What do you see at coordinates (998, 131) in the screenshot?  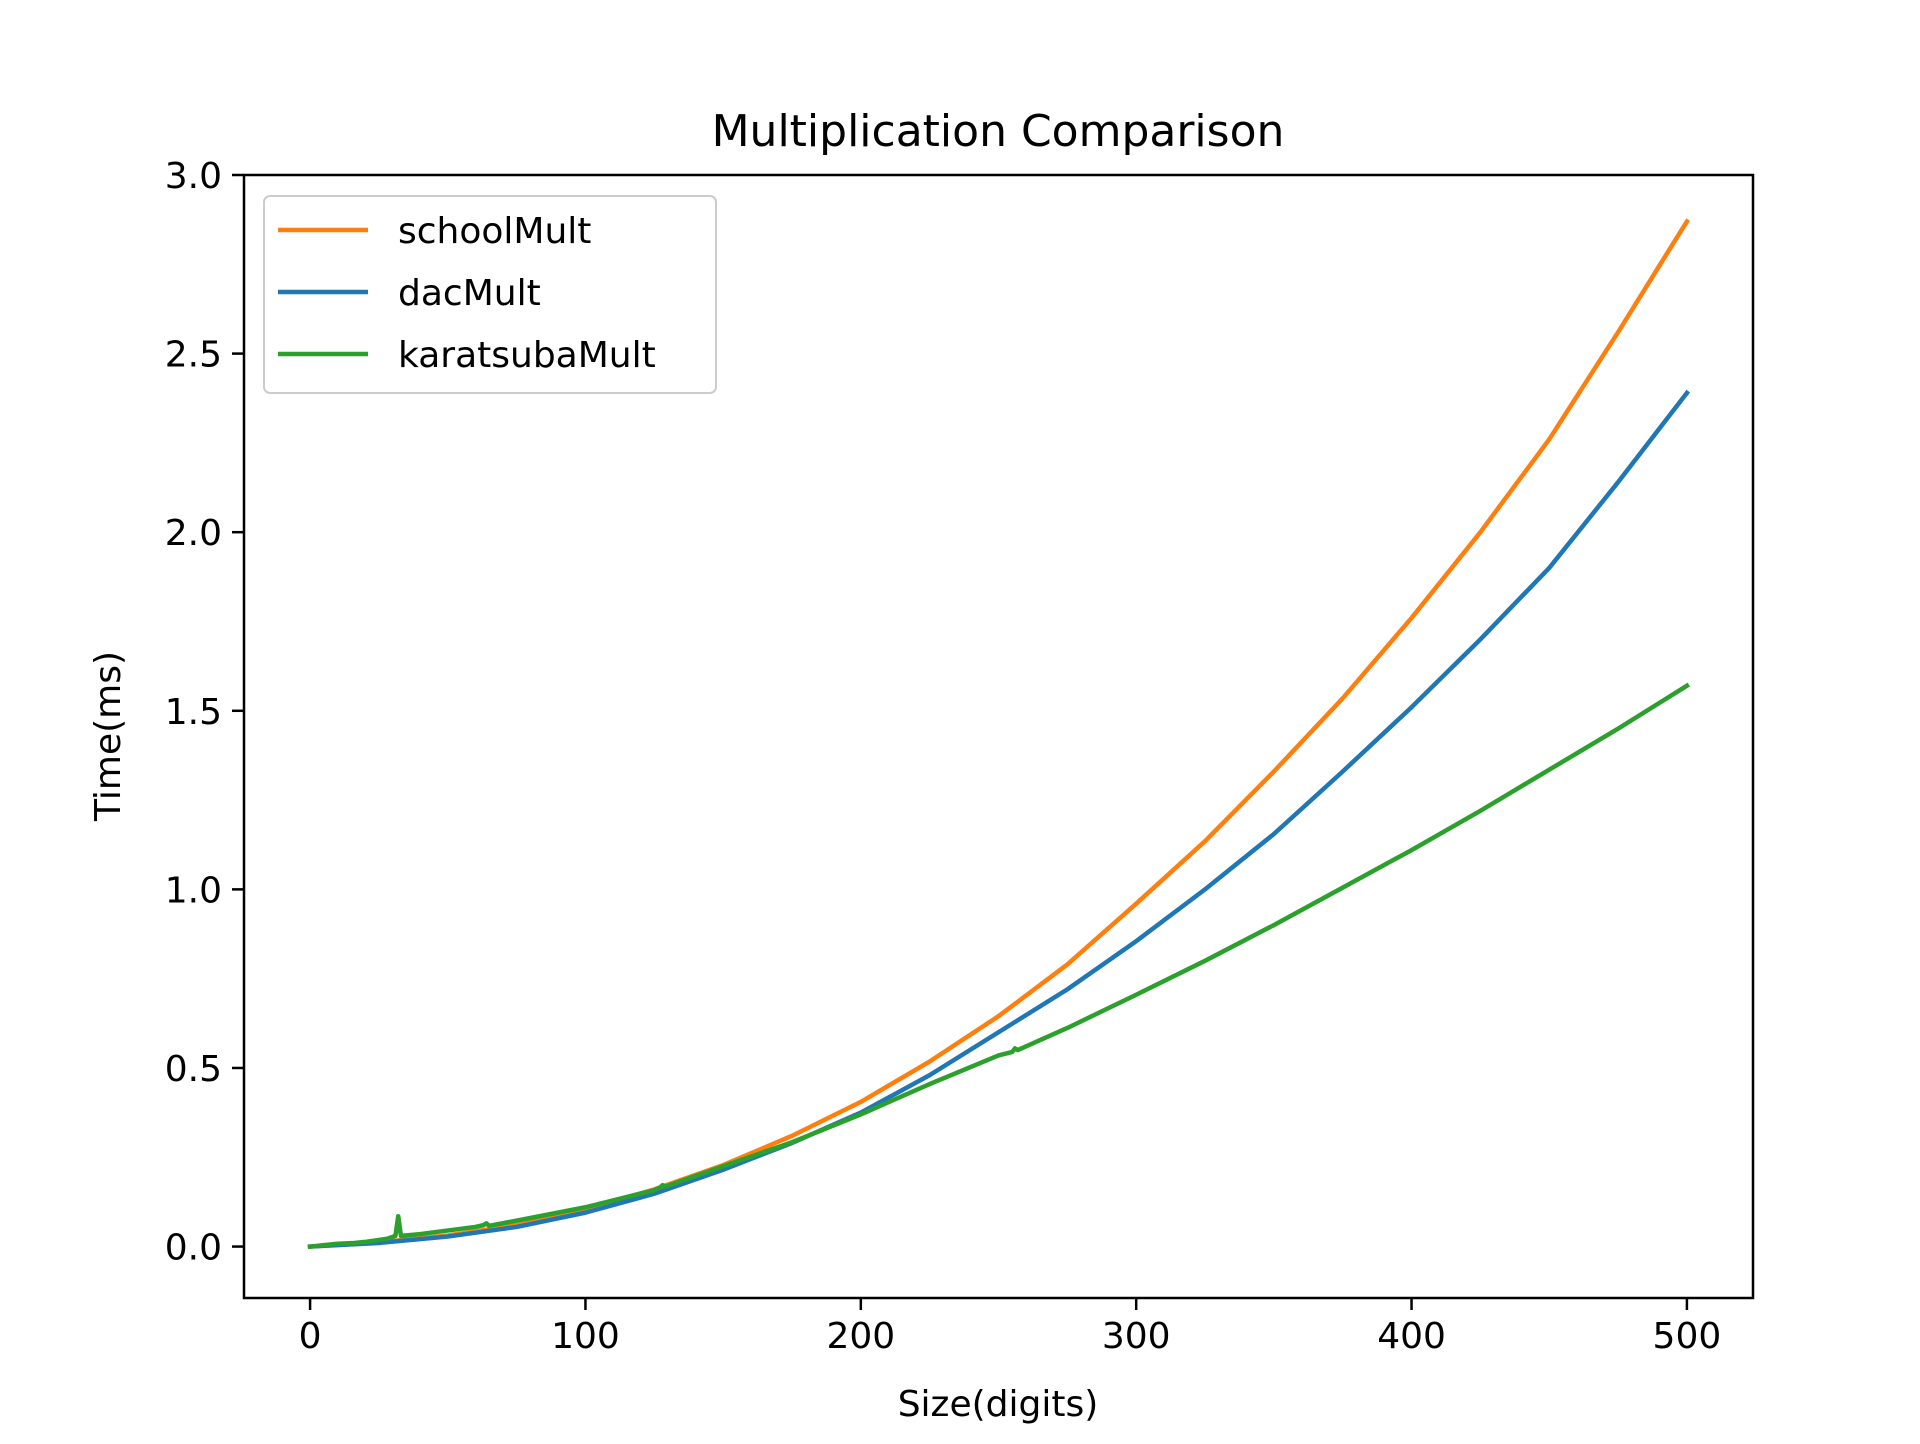 I see `chart-title: Multiplication Comparison` at bounding box center [998, 131].